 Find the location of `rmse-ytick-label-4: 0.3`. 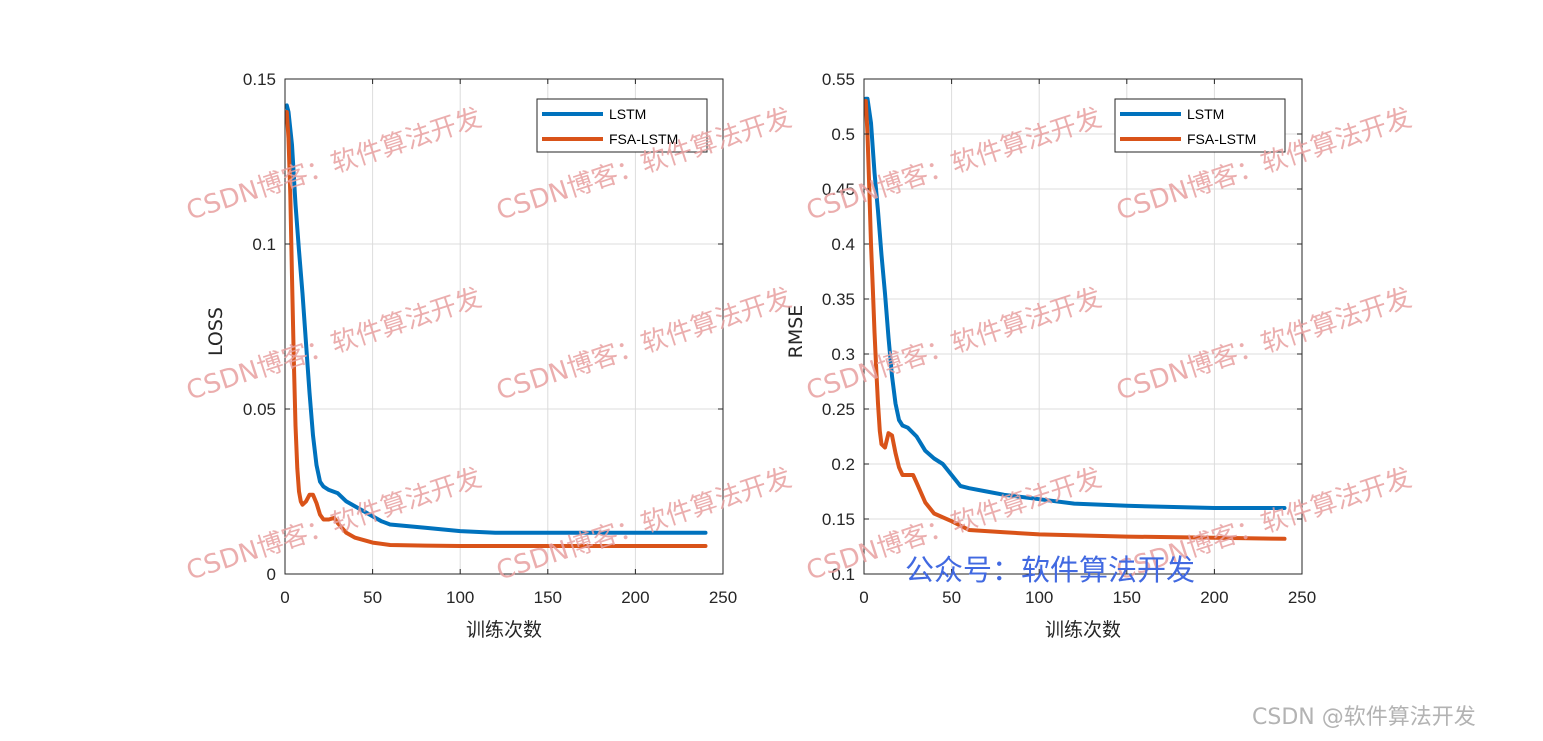

rmse-ytick-label-4: 0.3 is located at coordinates (843, 354).